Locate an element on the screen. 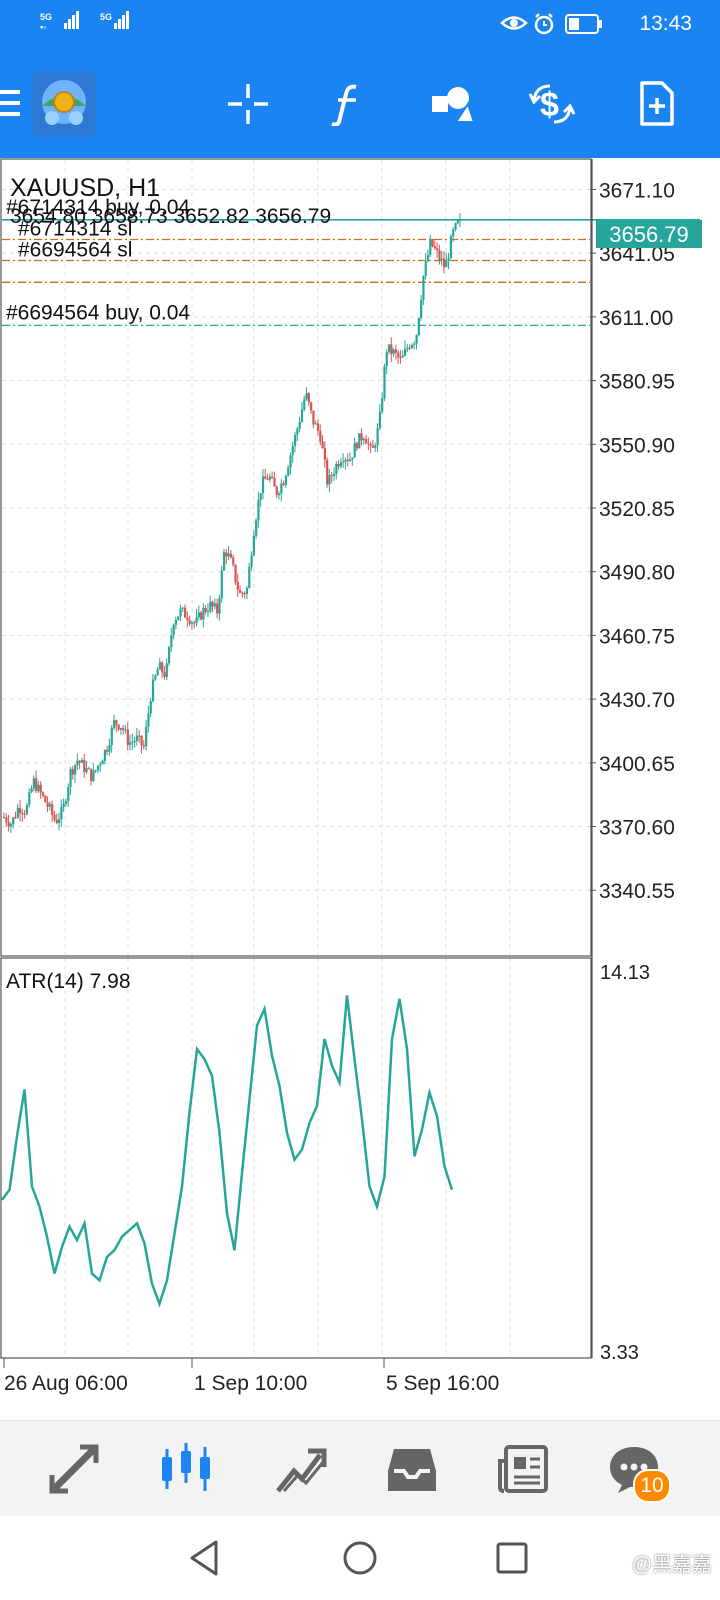 This screenshot has width=720, height=1600. nav-quotes is located at coordinates (74, 1469).